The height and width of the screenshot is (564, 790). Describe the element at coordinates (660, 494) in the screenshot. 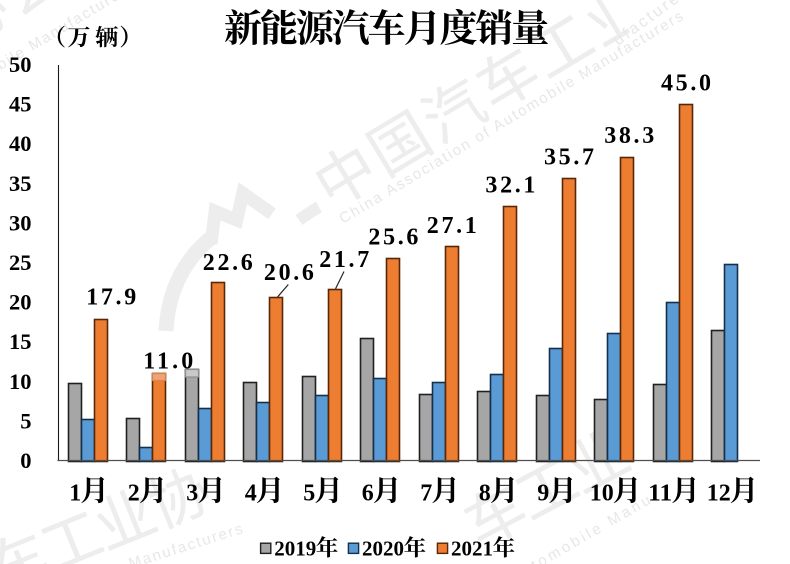

I see `svg-text: 11` at that location.